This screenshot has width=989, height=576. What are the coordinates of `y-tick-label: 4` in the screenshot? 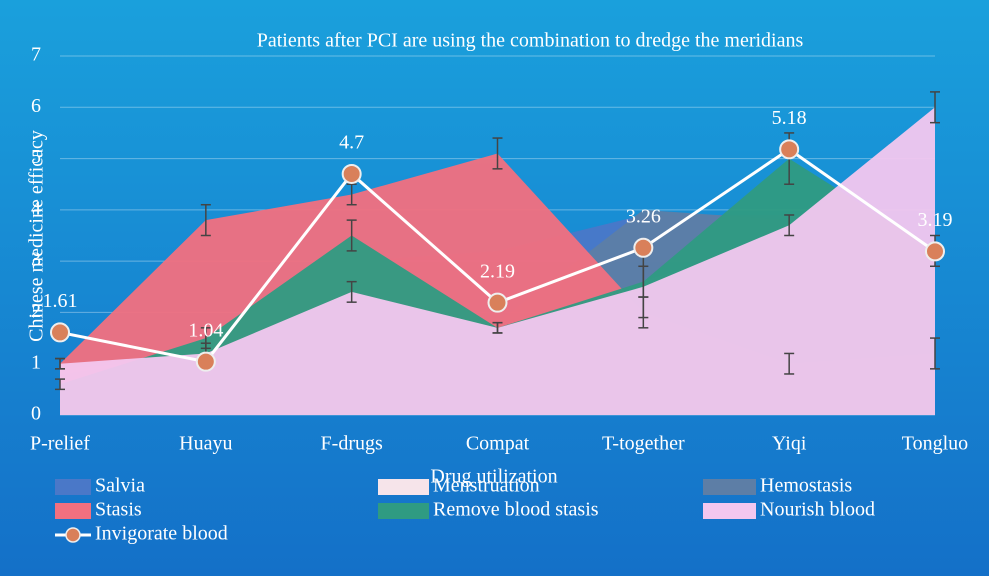 It's located at (36, 208).